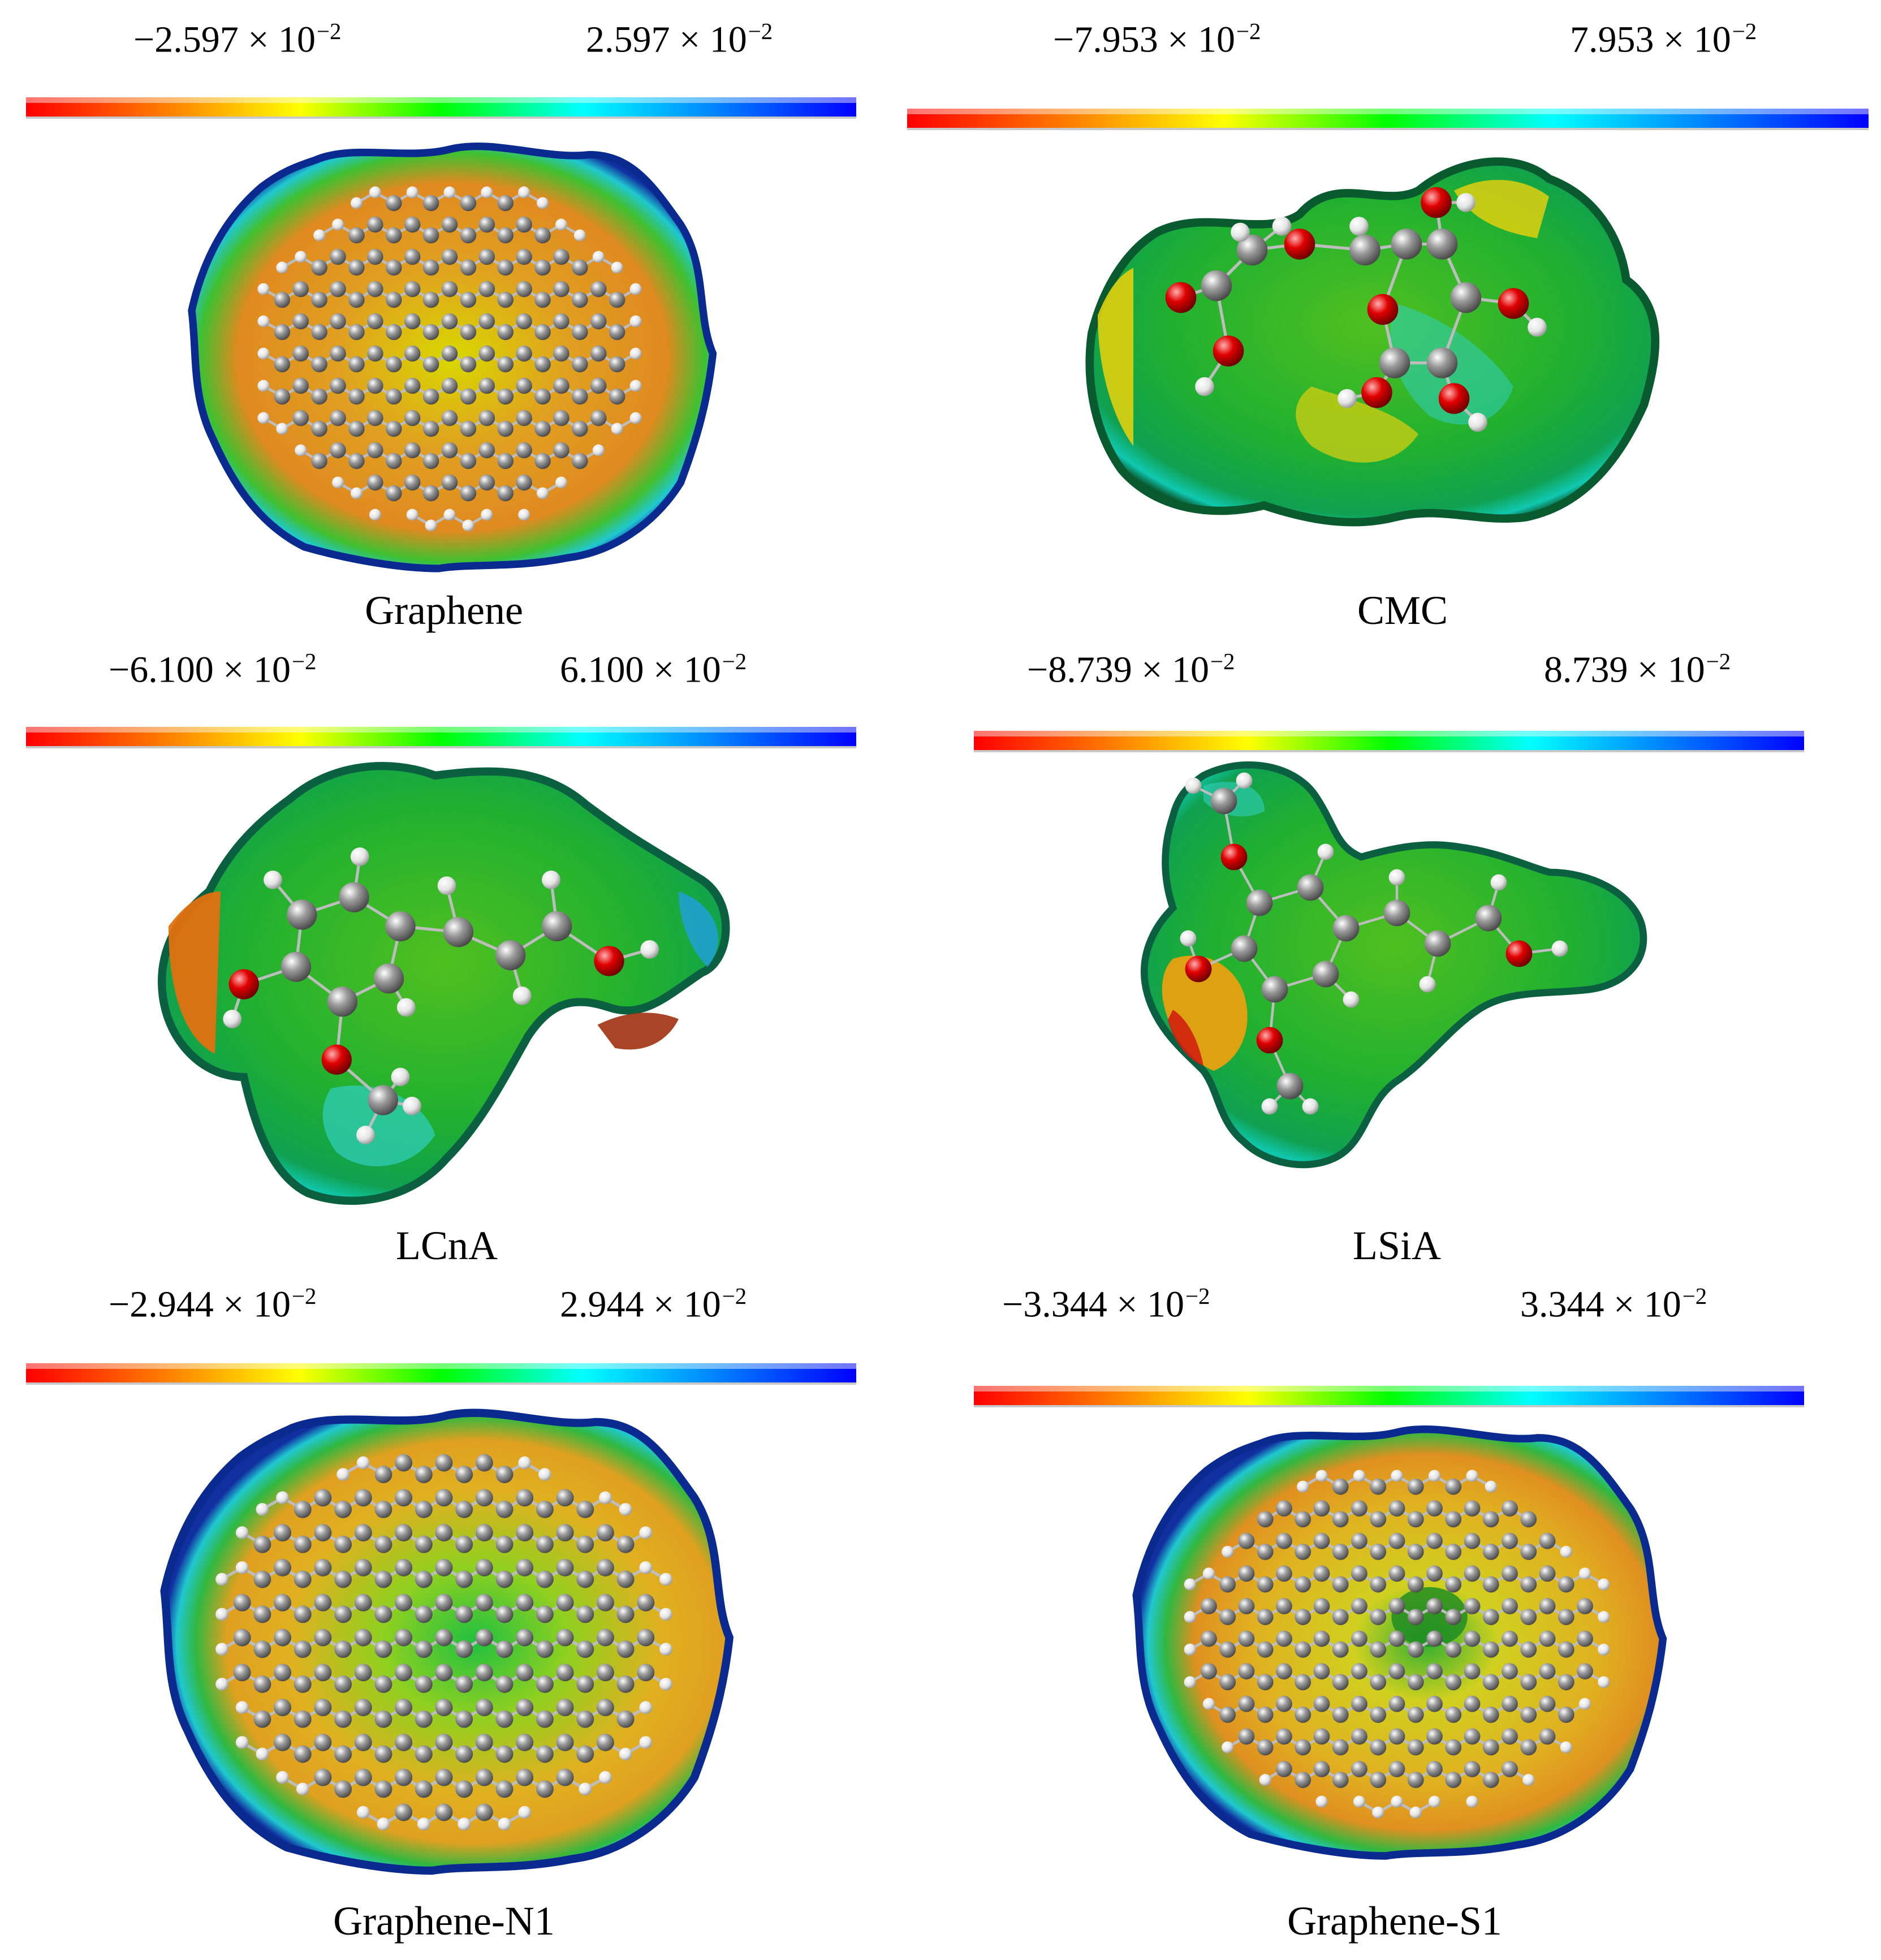 This screenshot has width=1881, height=1960. I want to click on molecule-ball-stick, so click(1356, 309).